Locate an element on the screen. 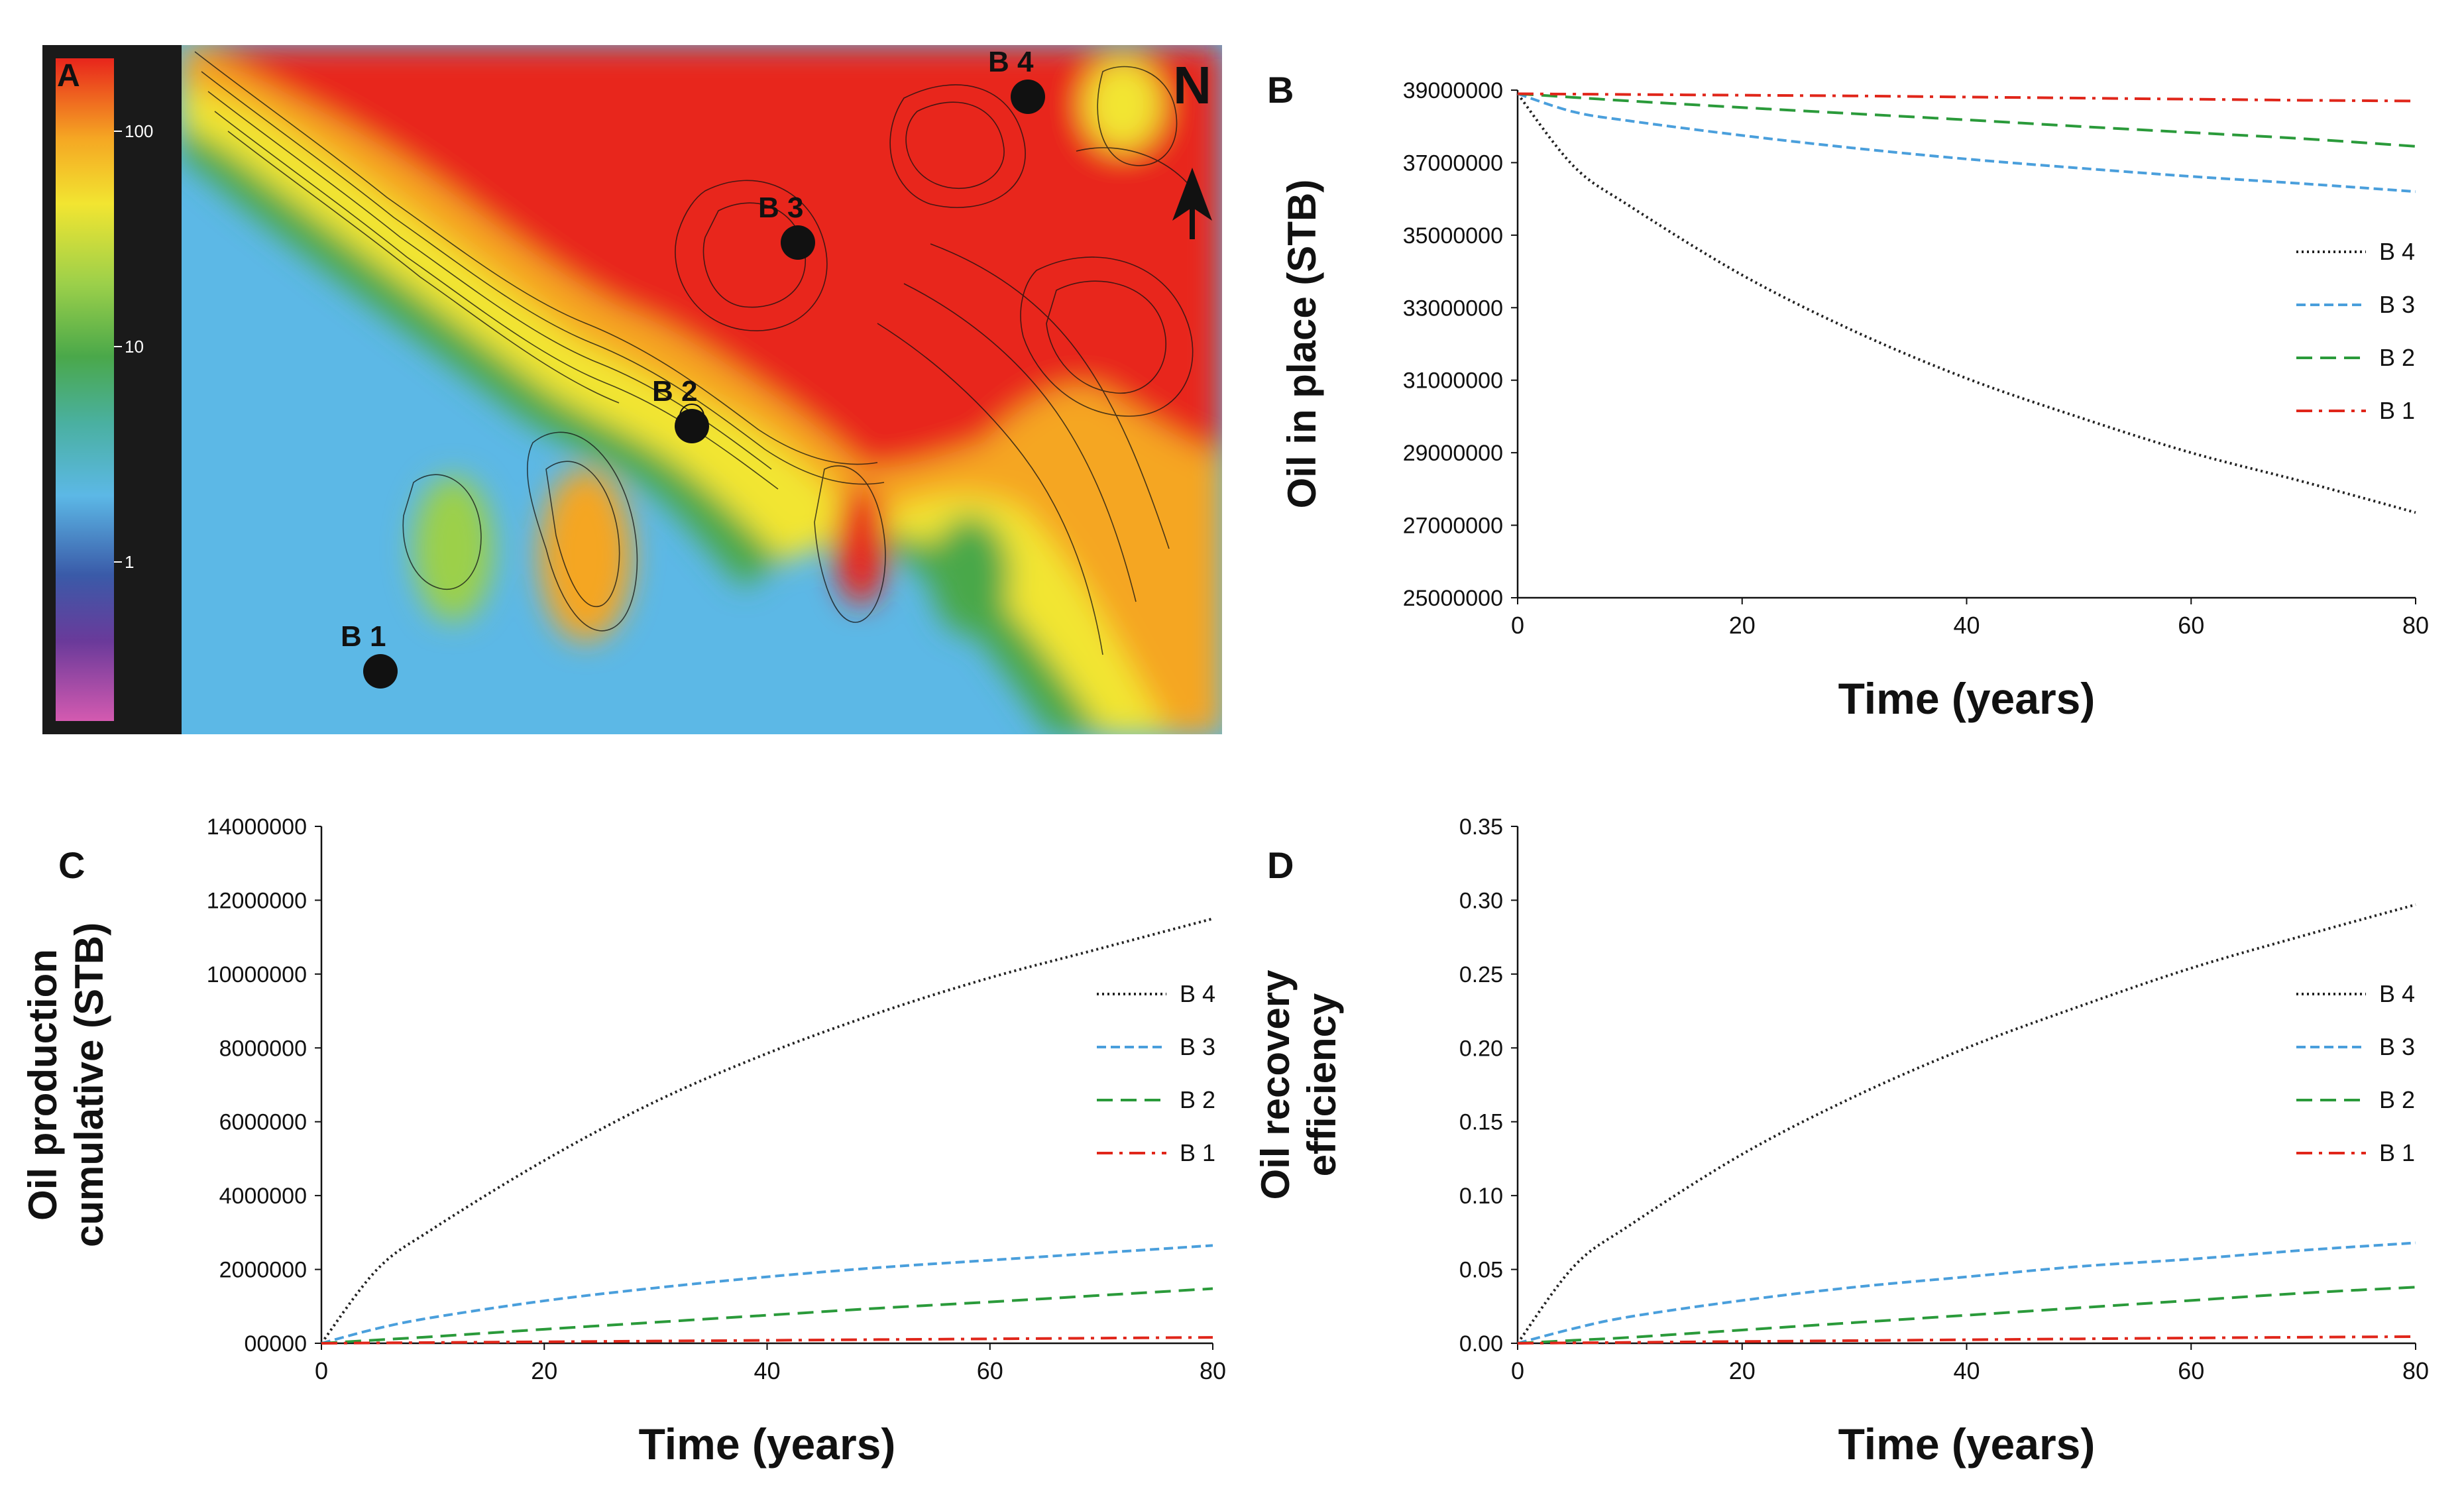 Image resolution: width=2464 pixels, height=1501 pixels. location-marker-b4 is located at coordinates (1028, 97).